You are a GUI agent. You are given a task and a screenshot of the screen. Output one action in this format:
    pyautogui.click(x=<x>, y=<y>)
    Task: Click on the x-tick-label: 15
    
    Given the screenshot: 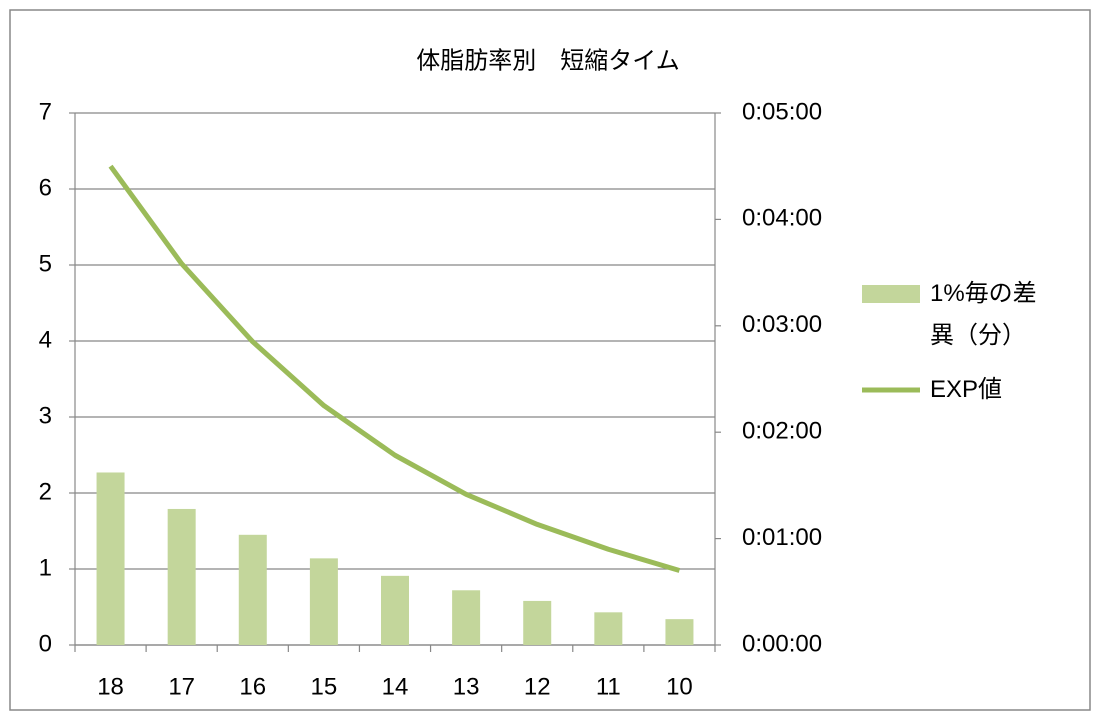 What is the action you would take?
    pyautogui.click(x=324, y=686)
    